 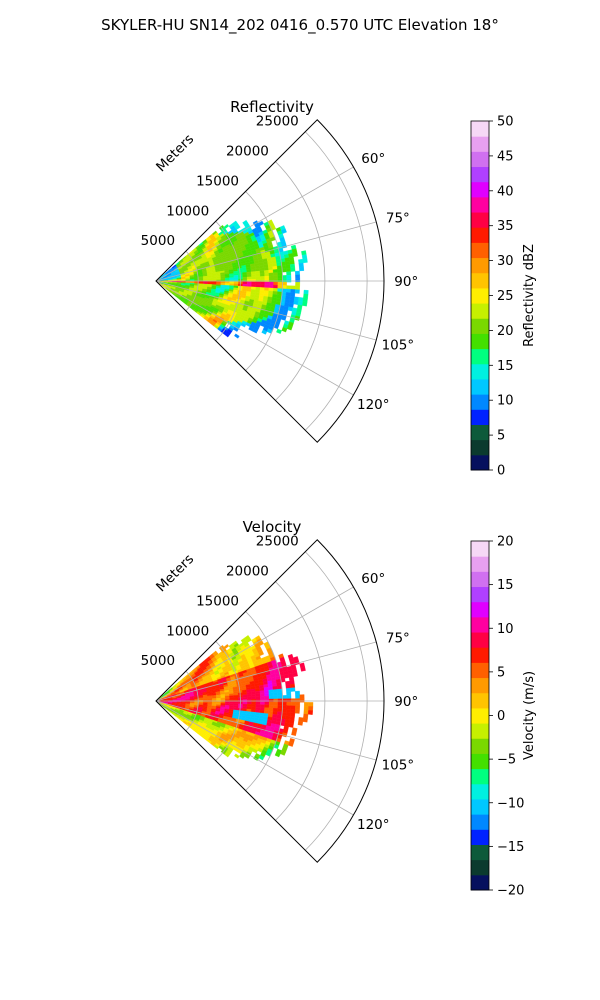 What do you see at coordinates (217, 181) in the screenshot?
I see `radial-tick-label: 15000` at bounding box center [217, 181].